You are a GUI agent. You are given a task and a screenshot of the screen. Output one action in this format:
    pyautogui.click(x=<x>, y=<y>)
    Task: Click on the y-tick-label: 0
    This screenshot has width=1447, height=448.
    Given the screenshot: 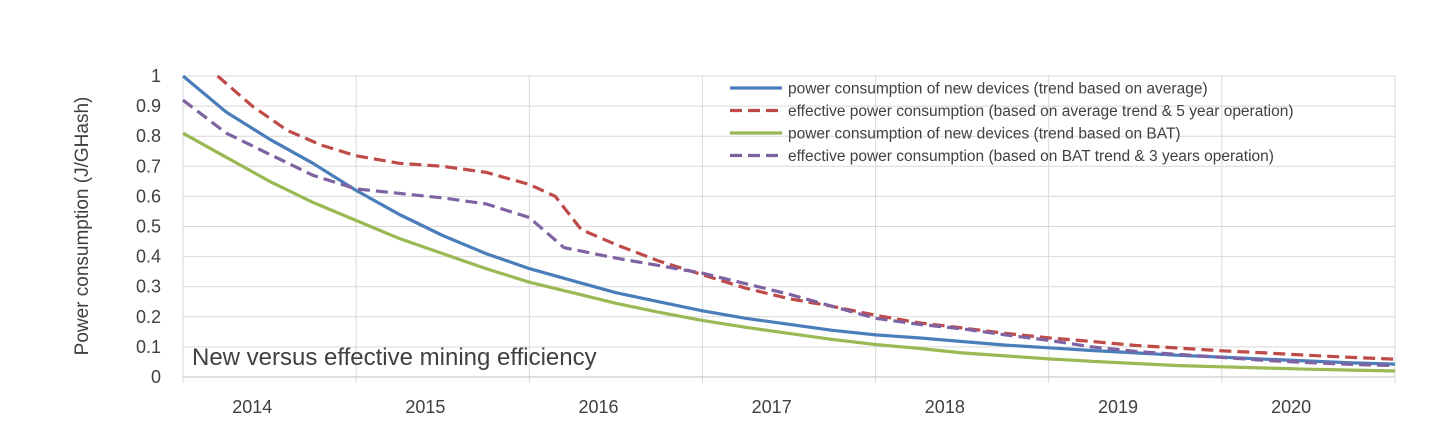 What is the action you would take?
    pyautogui.click(x=156, y=377)
    